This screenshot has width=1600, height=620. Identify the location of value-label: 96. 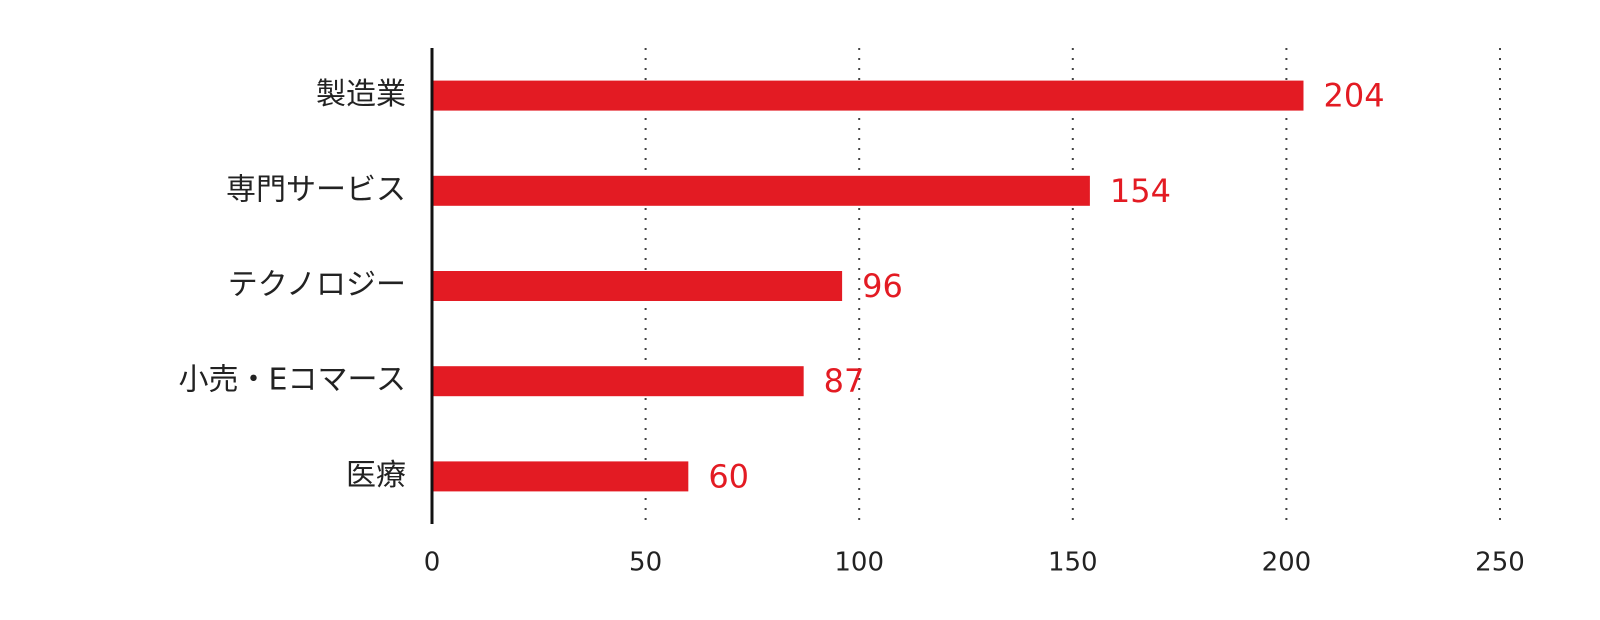
(882, 286).